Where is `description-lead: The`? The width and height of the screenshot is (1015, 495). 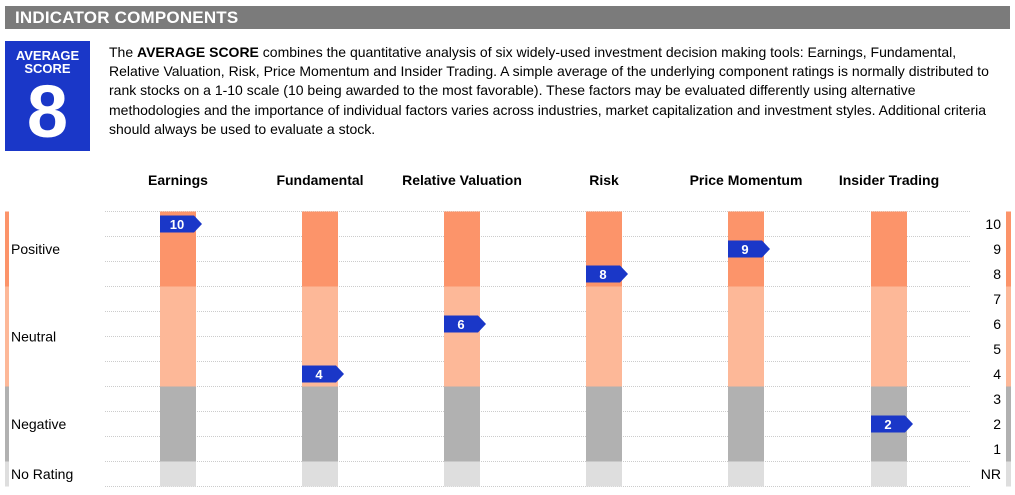 description-lead: The is located at coordinates (123, 52).